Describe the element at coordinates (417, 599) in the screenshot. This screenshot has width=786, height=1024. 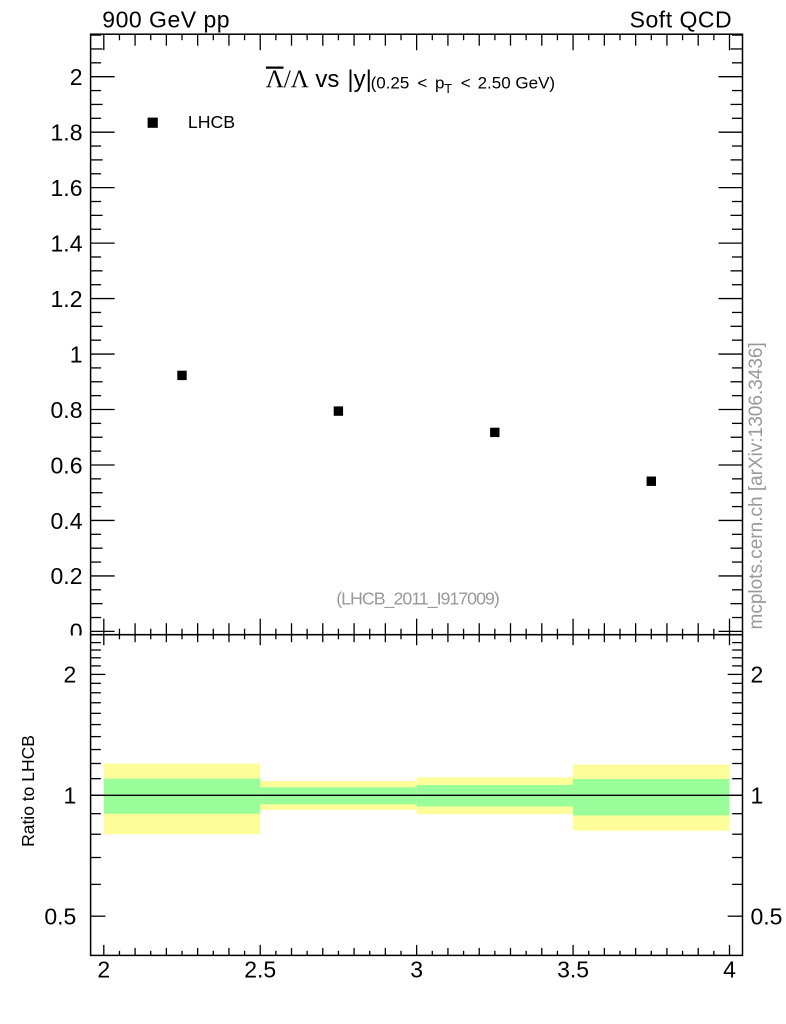
I see `svg-text: (LHCB_2011_I917009)` at that location.